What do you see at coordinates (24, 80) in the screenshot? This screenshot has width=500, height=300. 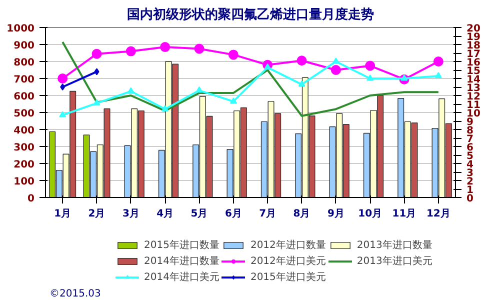 I see `y-tick-label: 700` at bounding box center [24, 80].